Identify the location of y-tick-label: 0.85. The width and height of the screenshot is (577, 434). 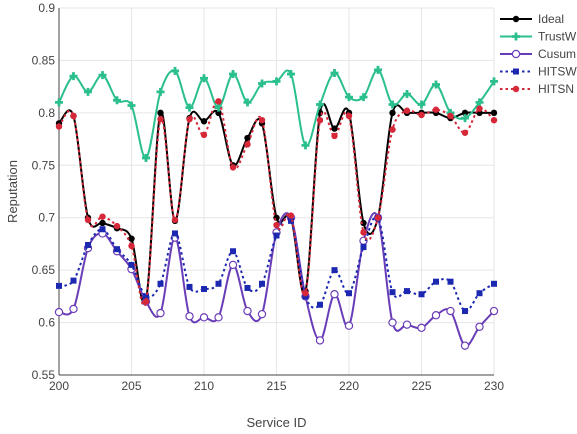
(44, 60).